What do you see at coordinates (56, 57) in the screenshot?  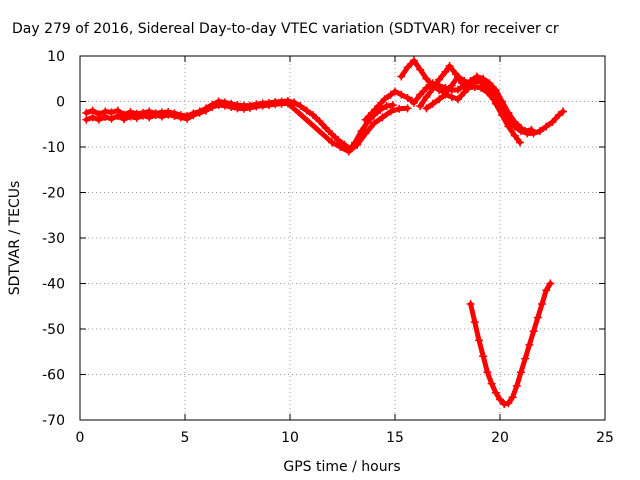 I see `y-tick-label: 10` at bounding box center [56, 57].